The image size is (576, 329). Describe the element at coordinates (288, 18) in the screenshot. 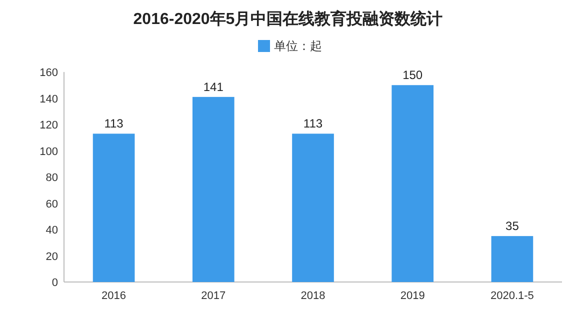

I see `chart-title: 2016-2020年5月中国在线教育投融资数统计` at that location.